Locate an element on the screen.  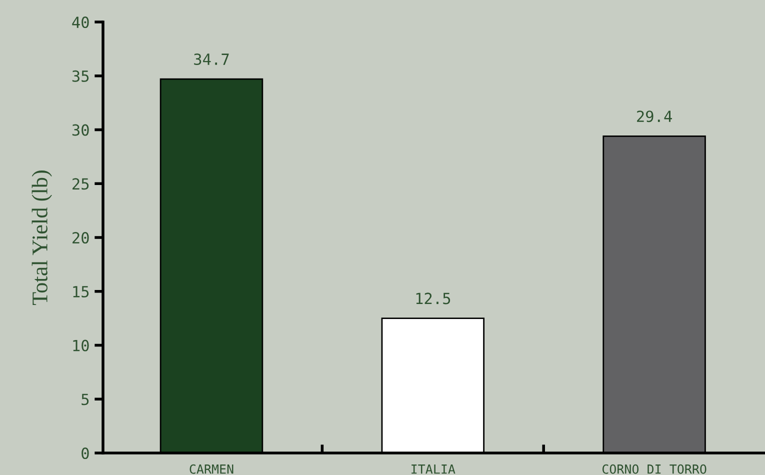
y-axis-title: Total Yield (lb) is located at coordinates (42, 238).